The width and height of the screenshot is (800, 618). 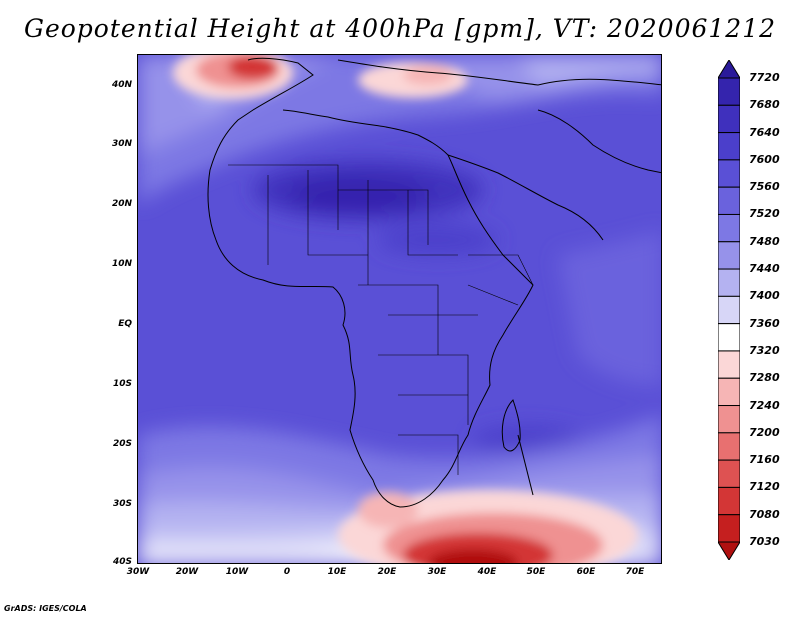 I want to click on colorbar-label: 7680, so click(x=764, y=105).